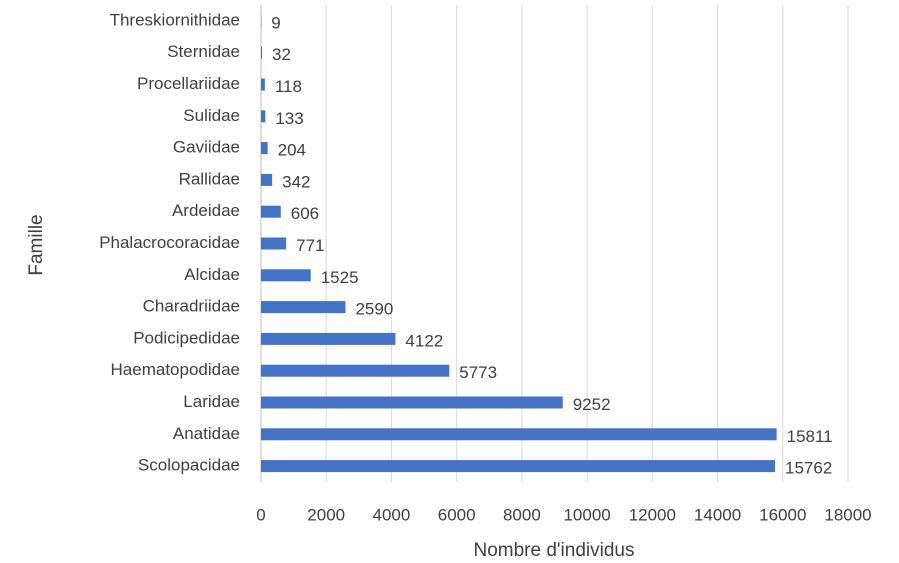 Image resolution: width=899 pixels, height=563 pixels. Describe the element at coordinates (203, 51) in the screenshot. I see `y-tick-label: Sternidae` at that location.